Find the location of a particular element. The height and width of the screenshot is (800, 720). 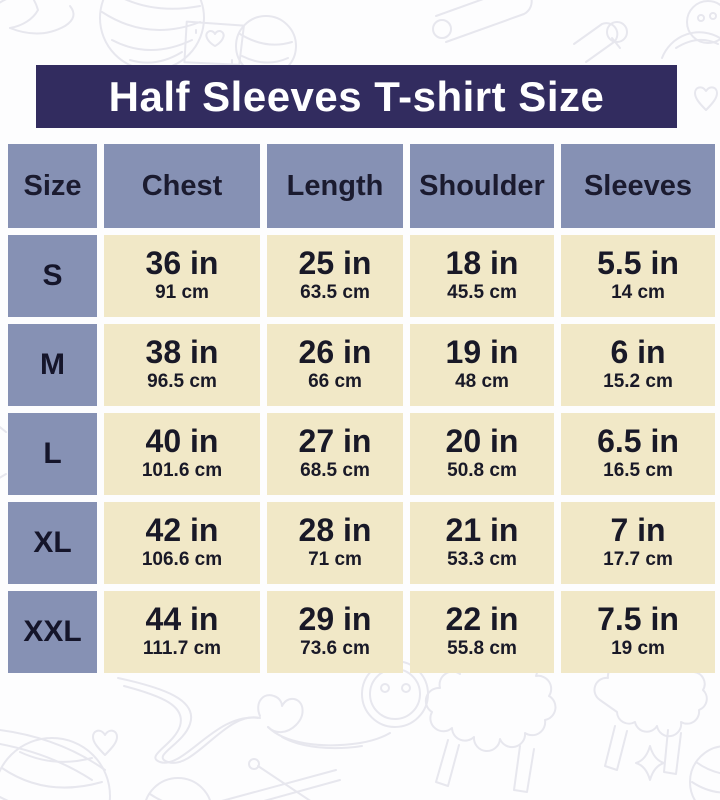

value-cm: 106.6 cm is located at coordinates (182, 560).